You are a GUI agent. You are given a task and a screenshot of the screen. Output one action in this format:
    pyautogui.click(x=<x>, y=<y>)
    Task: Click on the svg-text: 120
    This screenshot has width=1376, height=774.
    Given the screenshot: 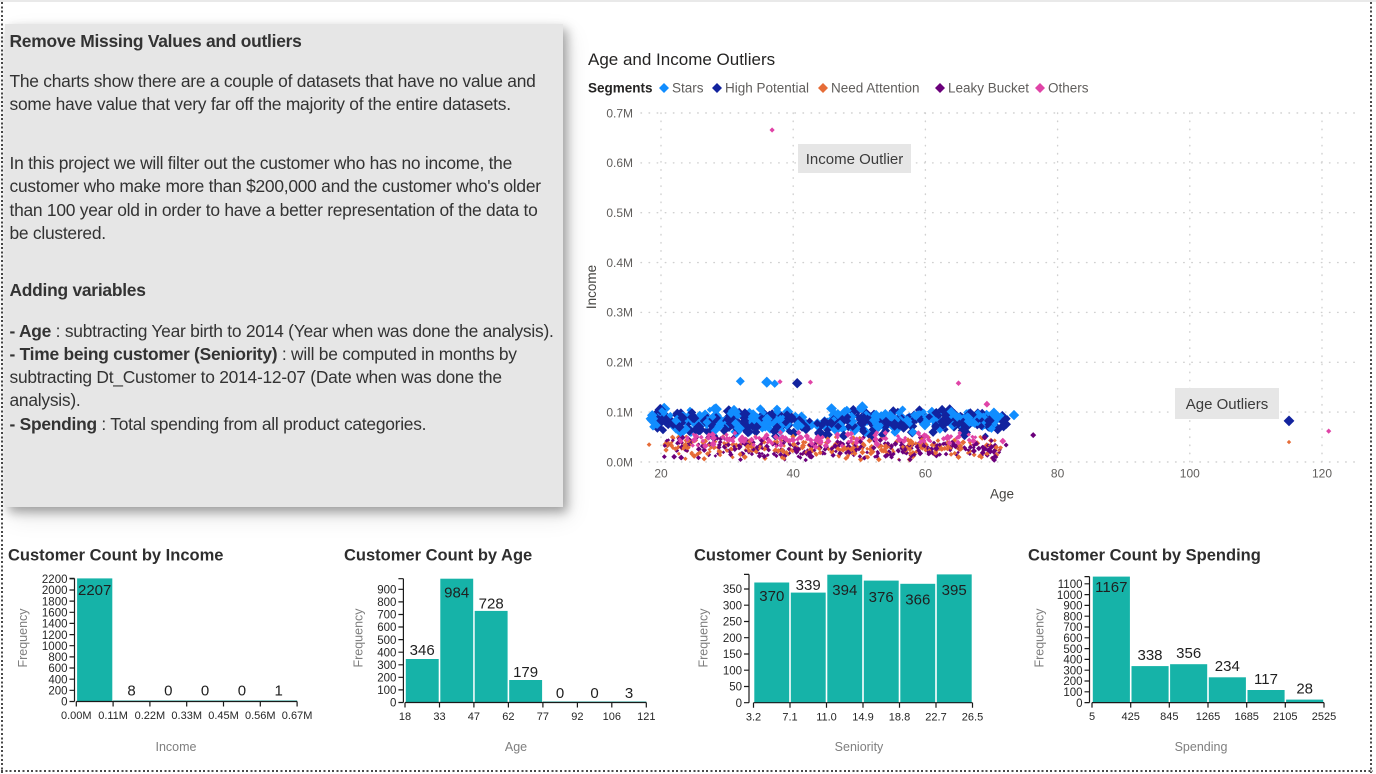 What is the action you would take?
    pyautogui.click(x=1322, y=474)
    